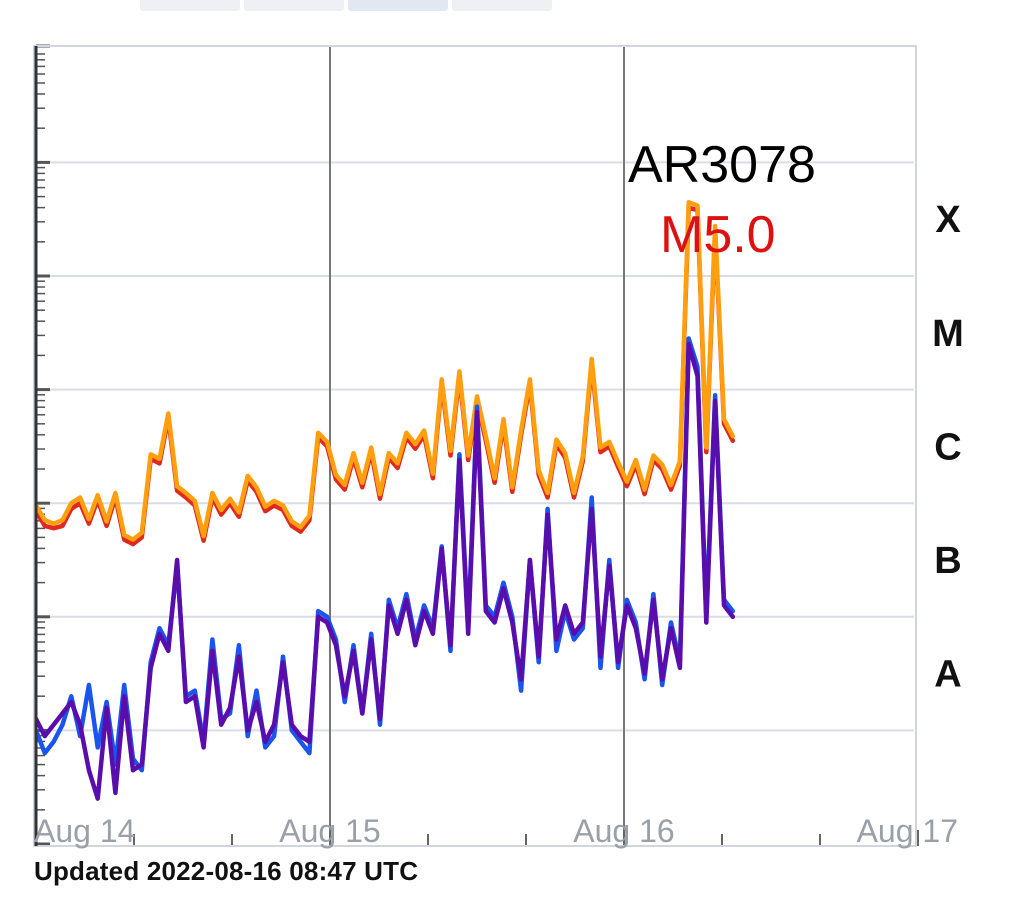  What do you see at coordinates (722, 165) in the screenshot?
I see `region-annotation: AR3078` at bounding box center [722, 165].